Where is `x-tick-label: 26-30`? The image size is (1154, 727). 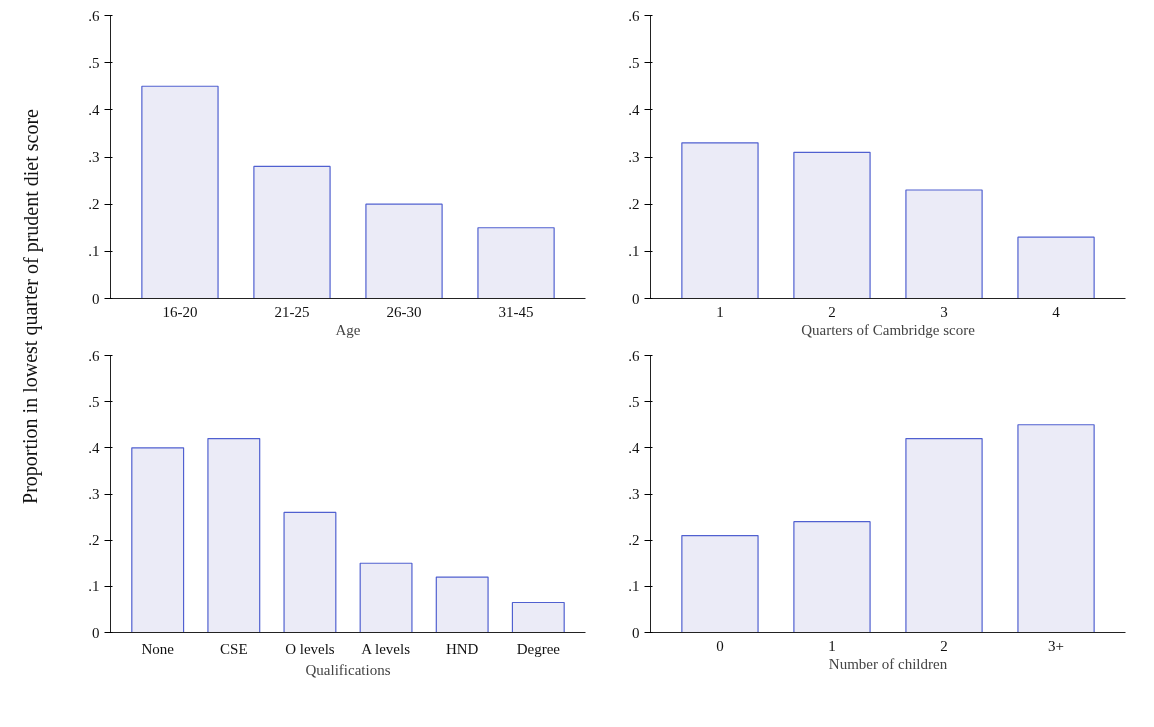 x-tick-label: 26-30 is located at coordinates (404, 311).